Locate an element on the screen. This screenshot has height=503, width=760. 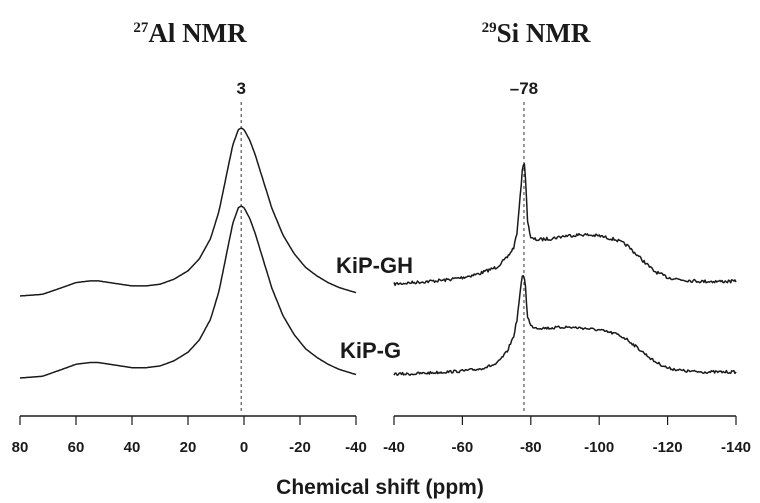
series-label-kip-gh: KiP-GH is located at coordinates (374, 265).